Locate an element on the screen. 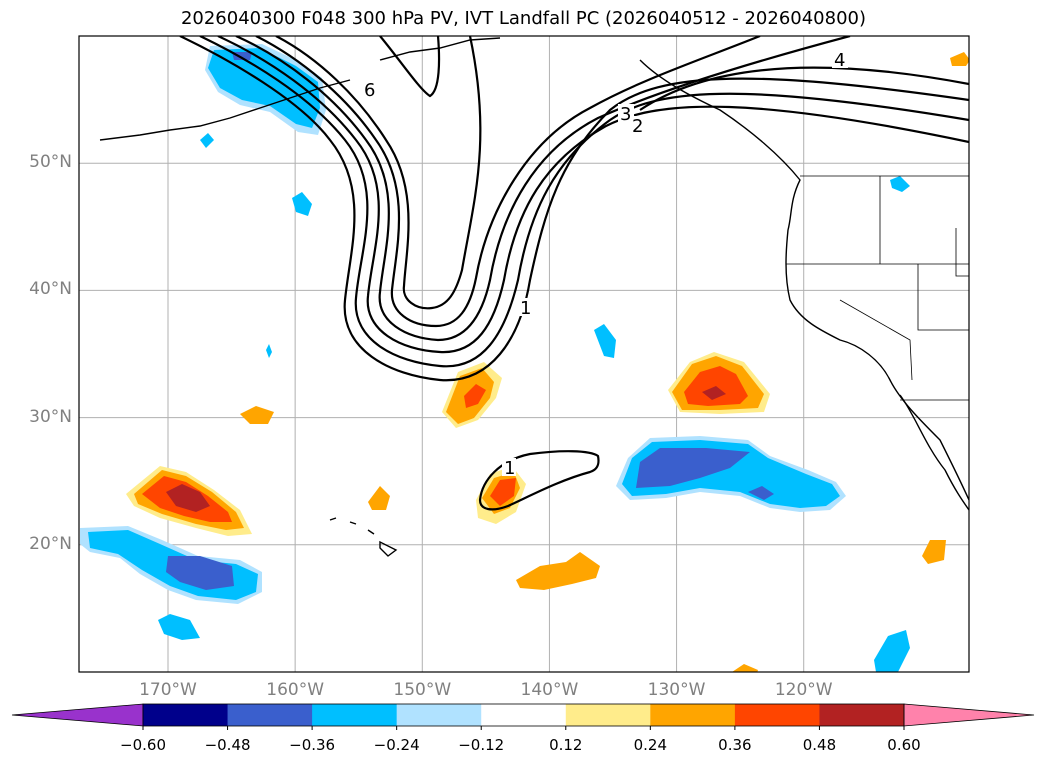 The image size is (1047, 765). colorbar-label-6: 0.24 is located at coordinates (650, 745).